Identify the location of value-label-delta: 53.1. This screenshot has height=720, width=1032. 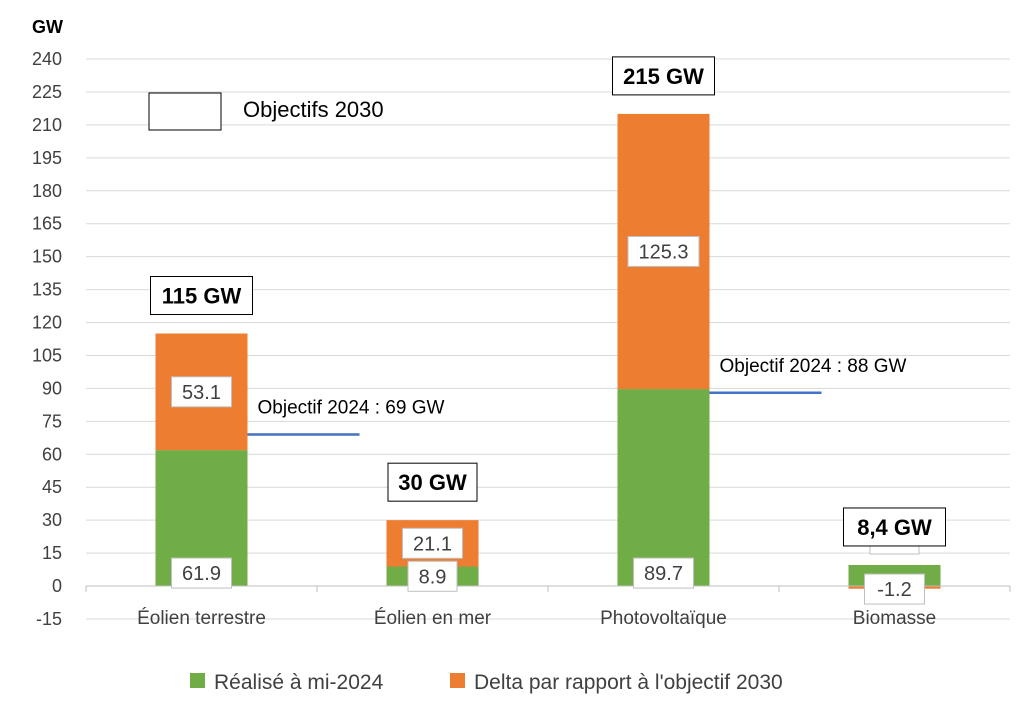
(201, 393).